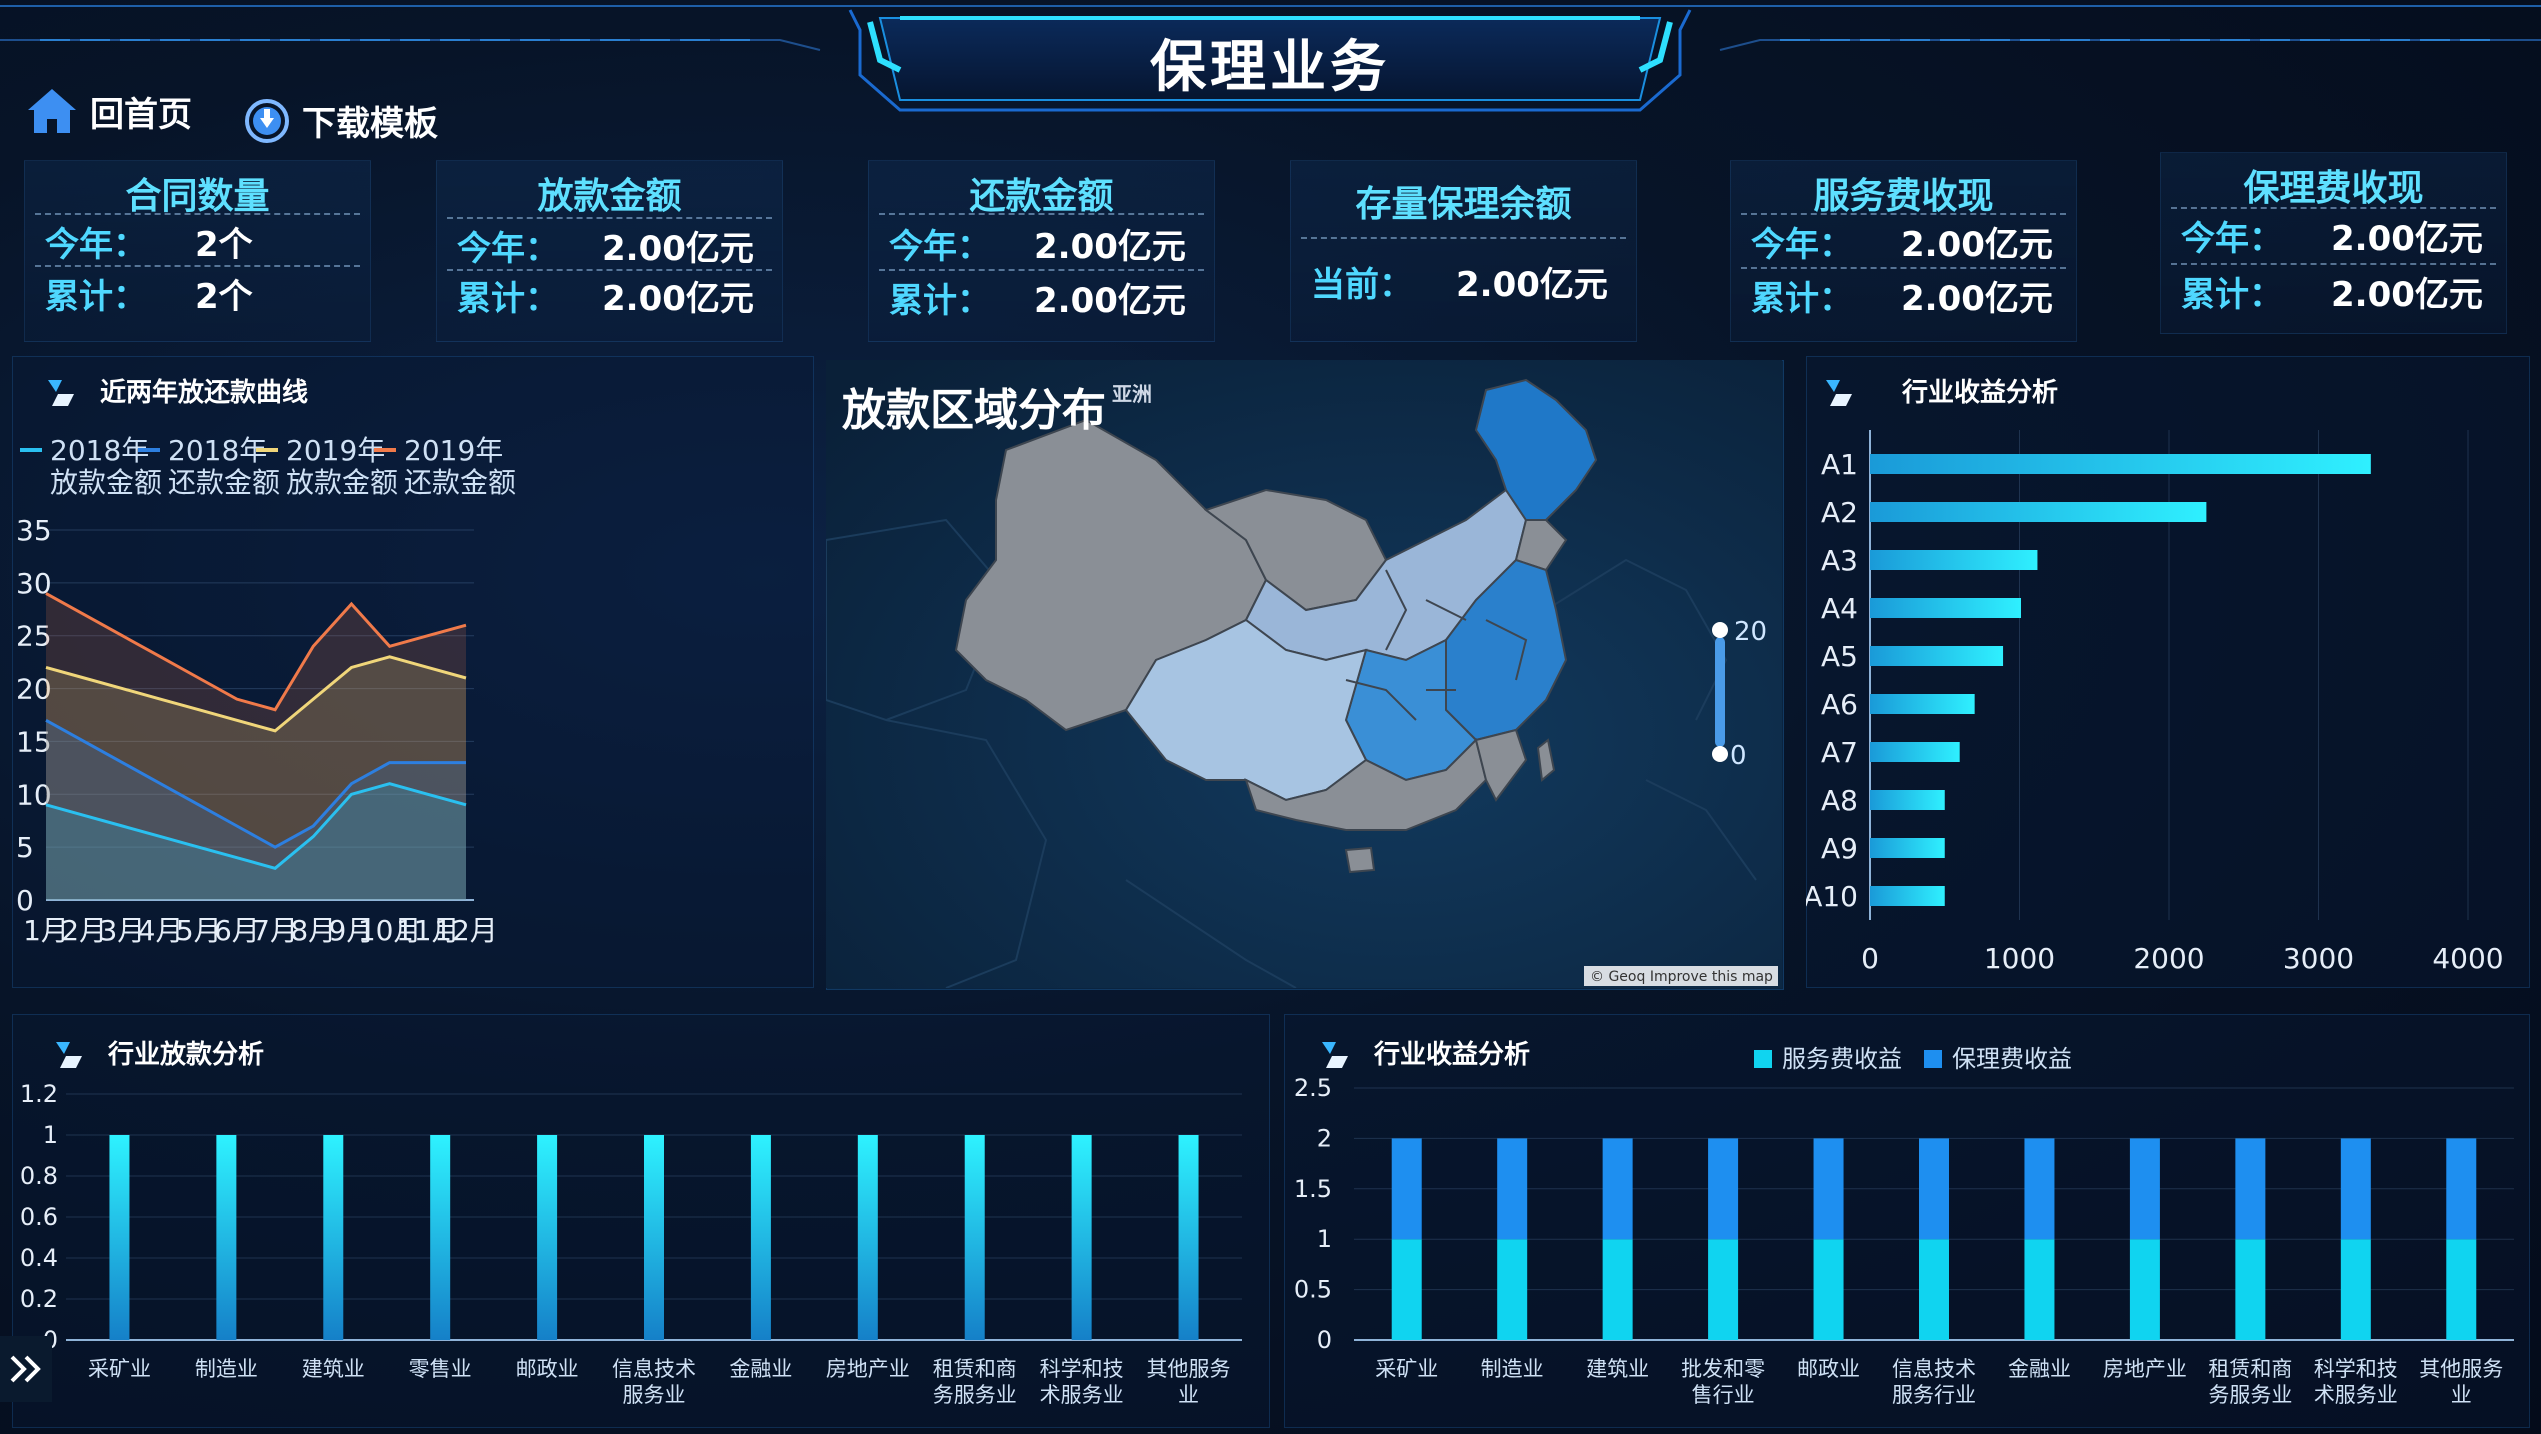  Describe the element at coordinates (25, 847) in the screenshot. I see `y-tick-label: 5` at that location.